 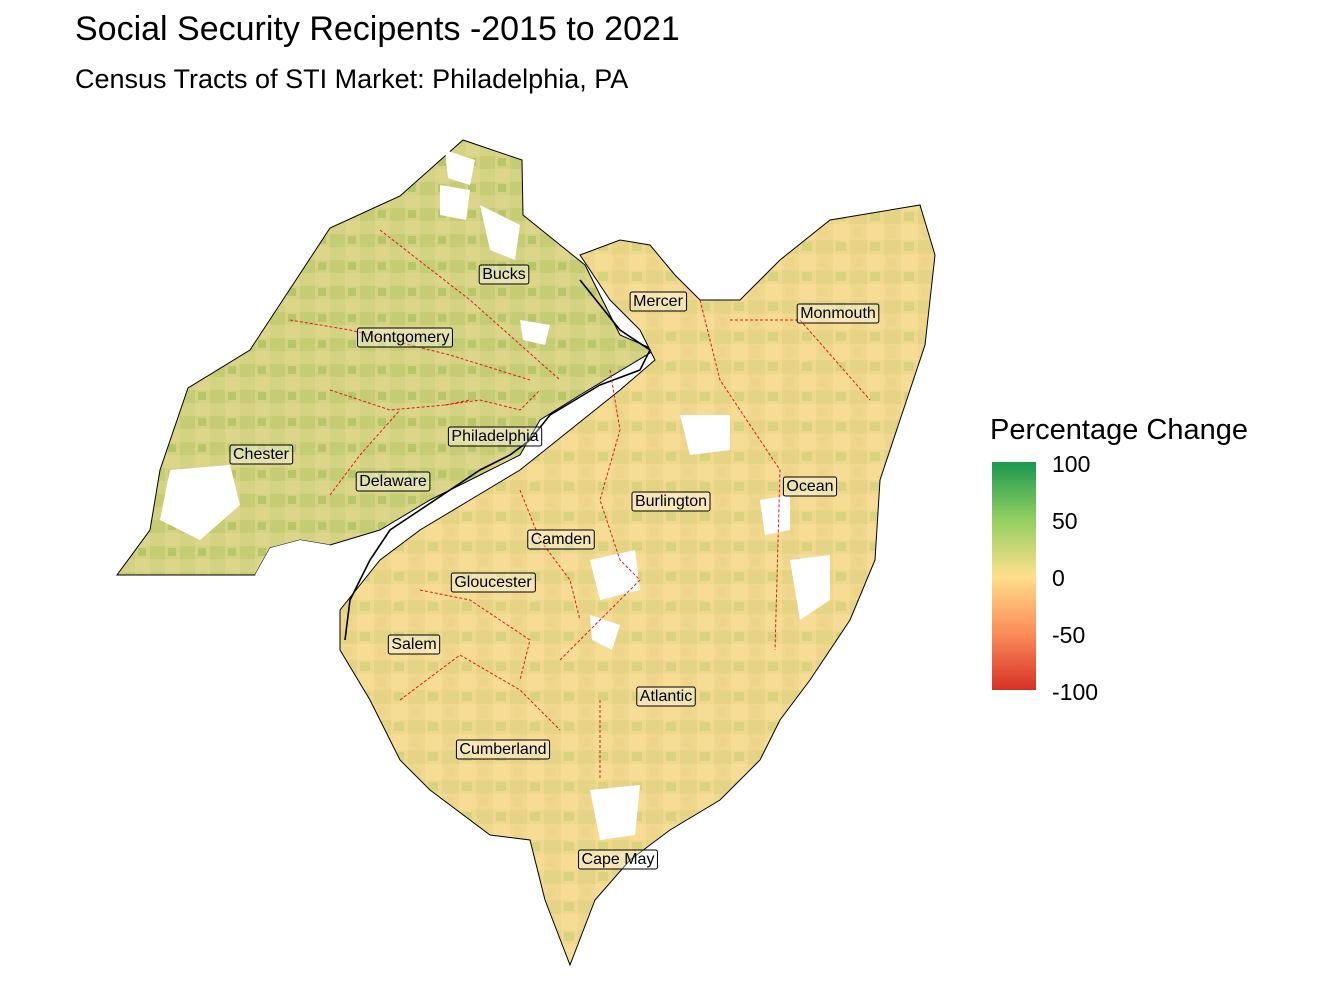 I want to click on svg-text: Ocean, so click(x=809, y=486).